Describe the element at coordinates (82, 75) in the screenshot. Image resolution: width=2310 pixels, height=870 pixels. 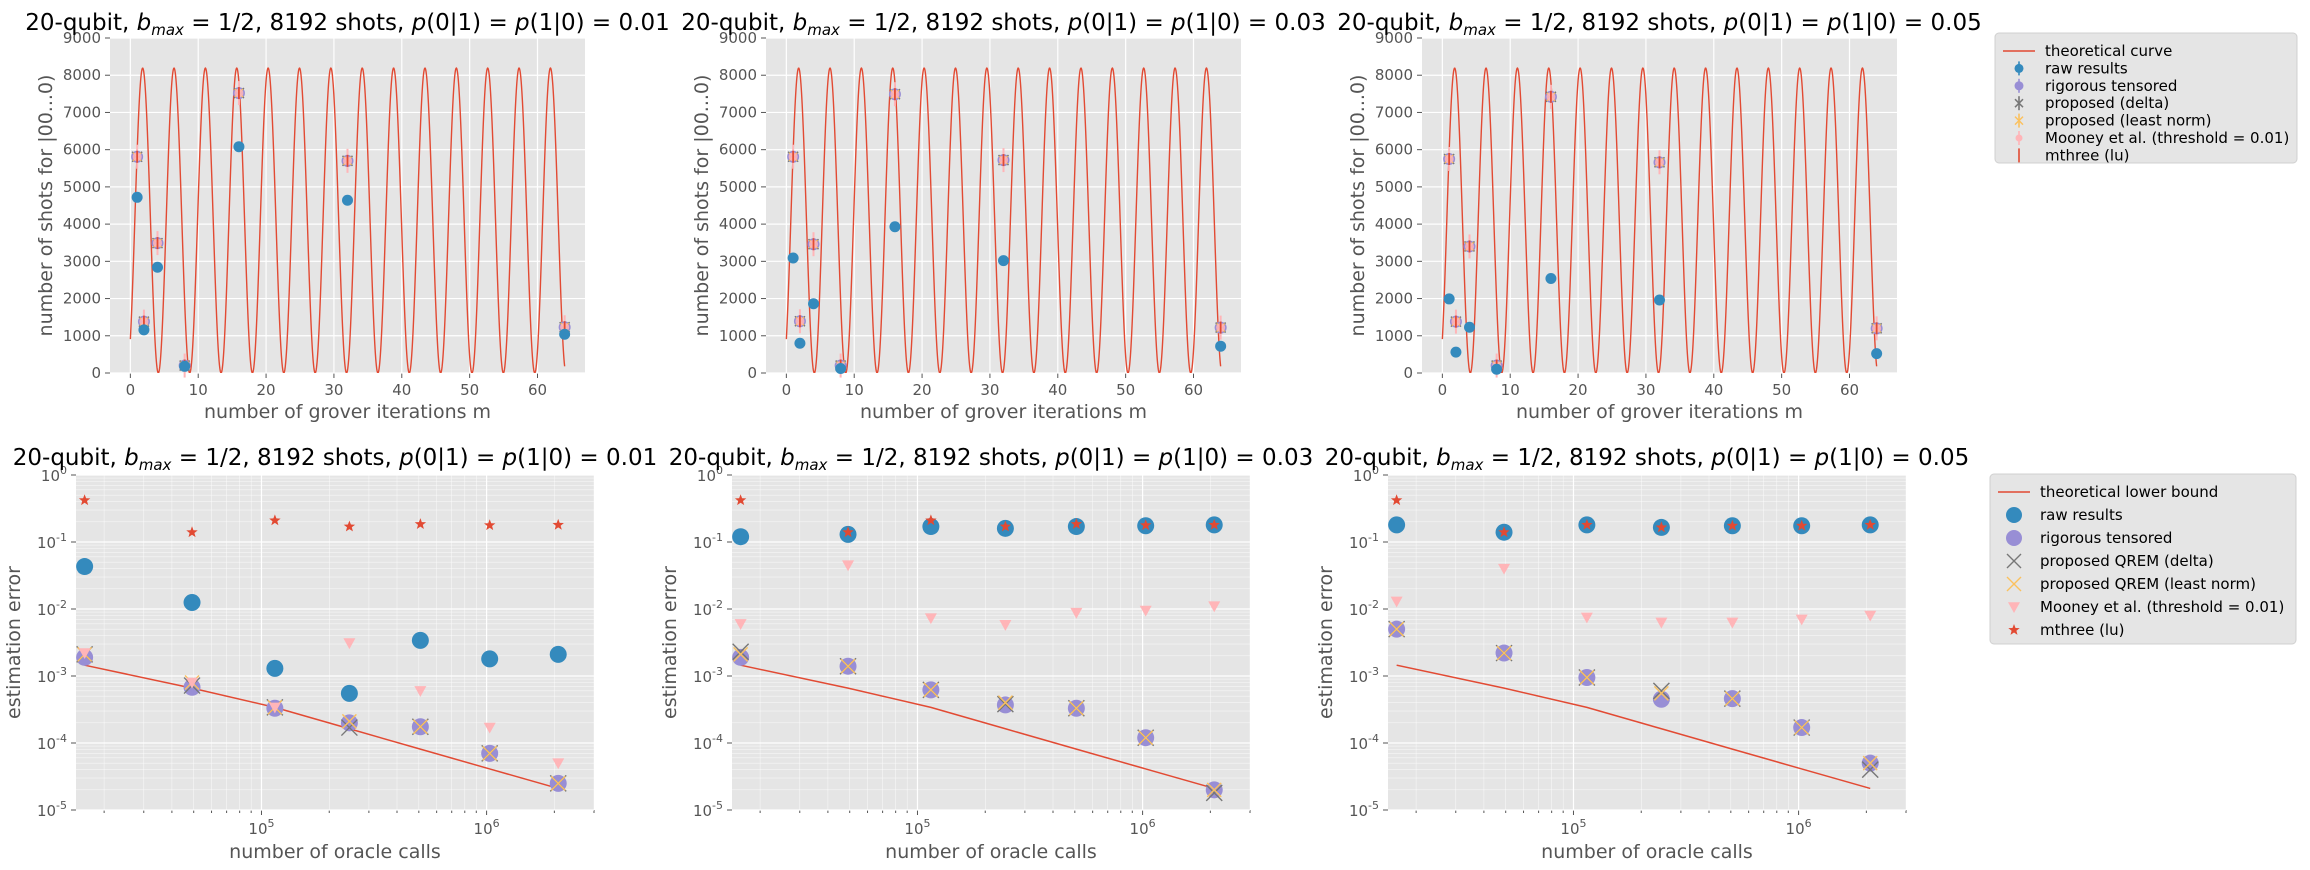
I see `y-tick-label: 8000` at that location.